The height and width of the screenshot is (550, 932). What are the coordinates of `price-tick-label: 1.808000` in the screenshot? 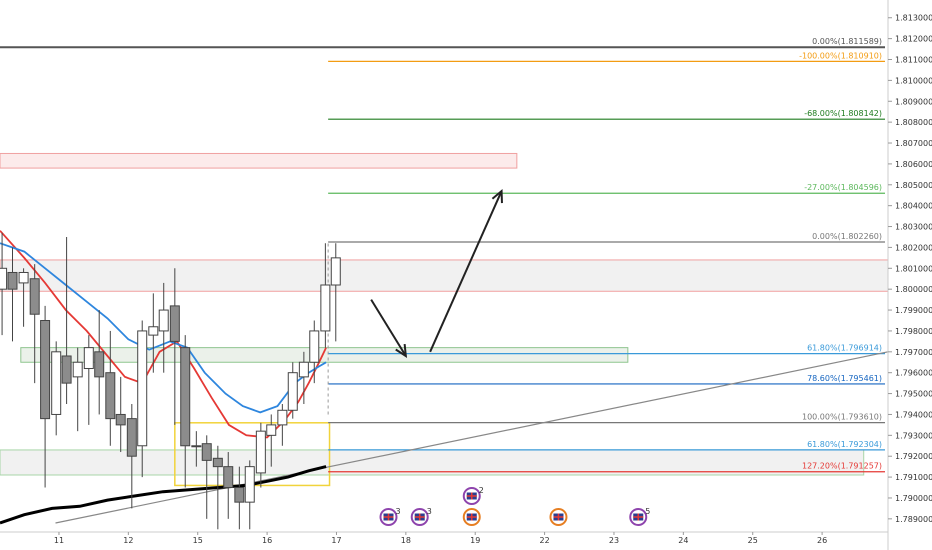 It's located at (913, 122).